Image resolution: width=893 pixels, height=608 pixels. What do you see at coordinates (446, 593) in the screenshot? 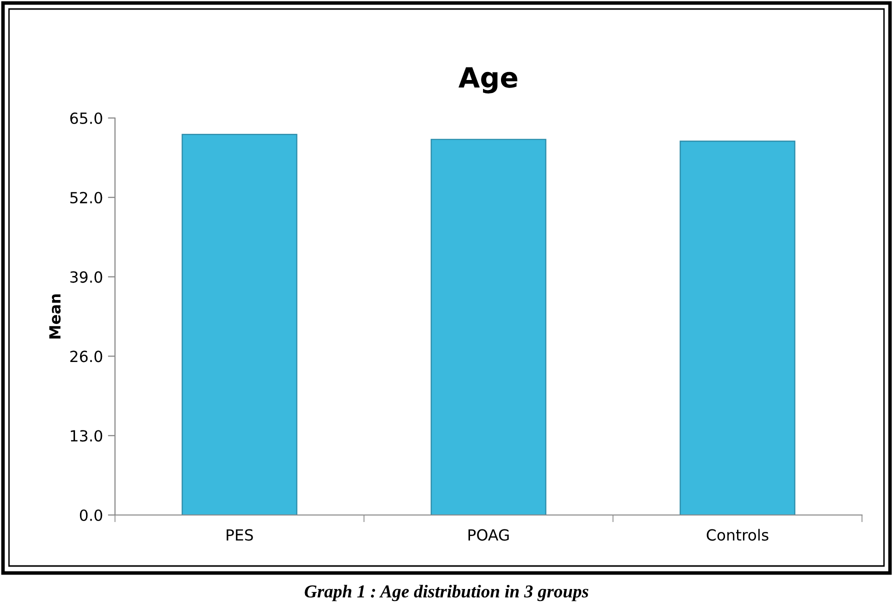
I see `caption: Graph 1 : Age distribution in 3 groups` at bounding box center [446, 593].